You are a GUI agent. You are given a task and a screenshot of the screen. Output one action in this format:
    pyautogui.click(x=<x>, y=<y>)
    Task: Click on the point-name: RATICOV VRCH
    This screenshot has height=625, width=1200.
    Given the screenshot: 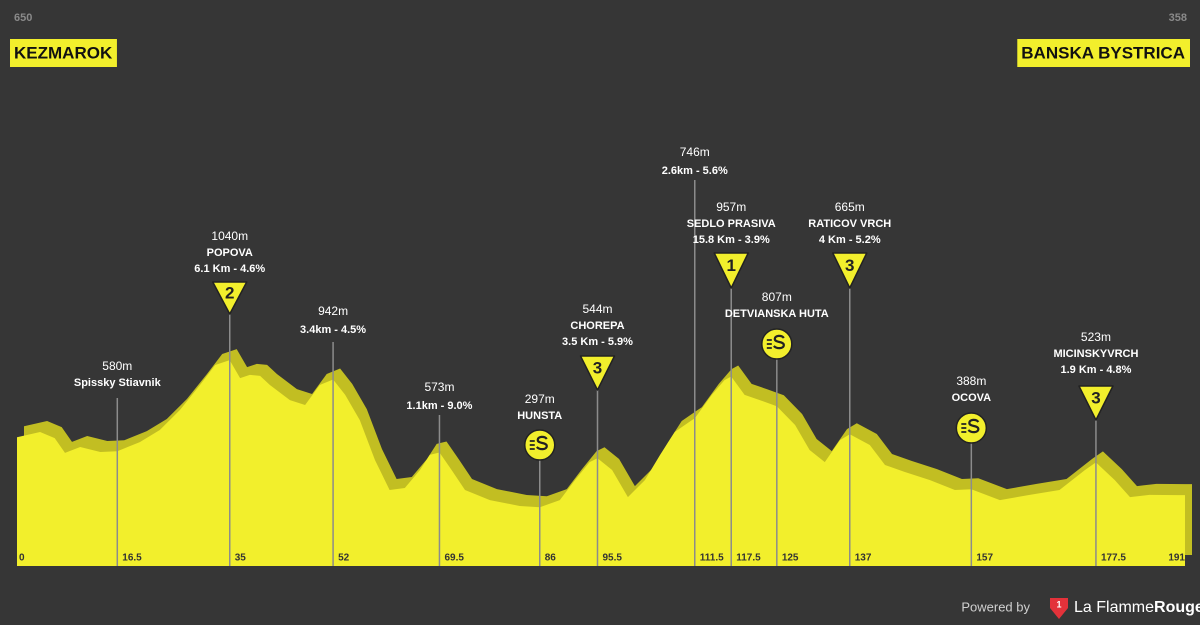 What is the action you would take?
    pyautogui.click(x=849, y=224)
    